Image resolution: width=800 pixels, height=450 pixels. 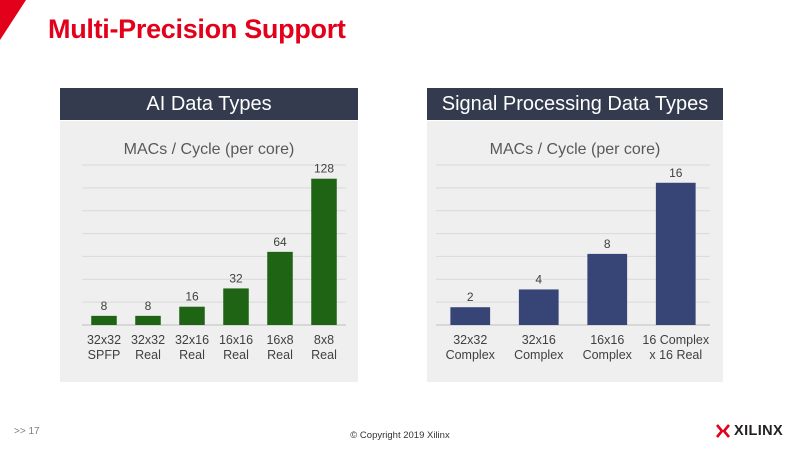 I want to click on x-tick-label-line: SPFP, so click(x=104, y=355).